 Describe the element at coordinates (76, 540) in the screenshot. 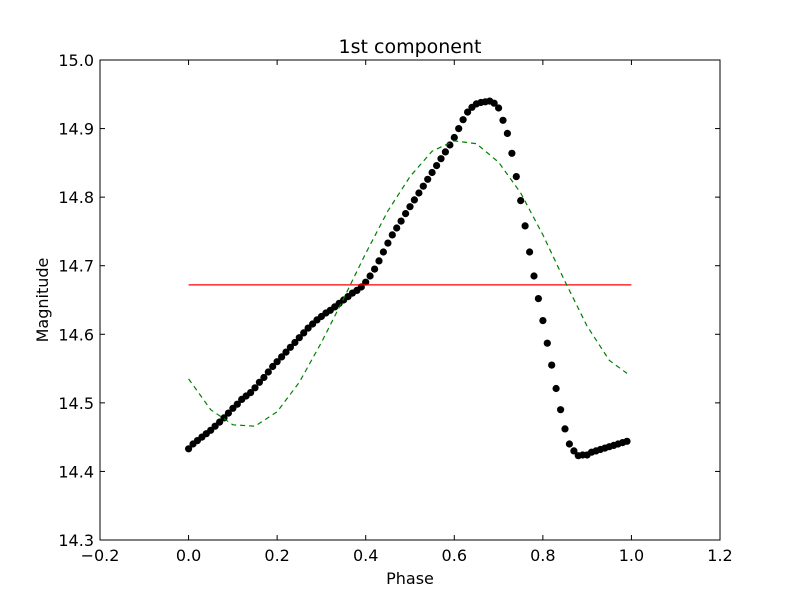

I see `y-tick-label: 14.3` at that location.